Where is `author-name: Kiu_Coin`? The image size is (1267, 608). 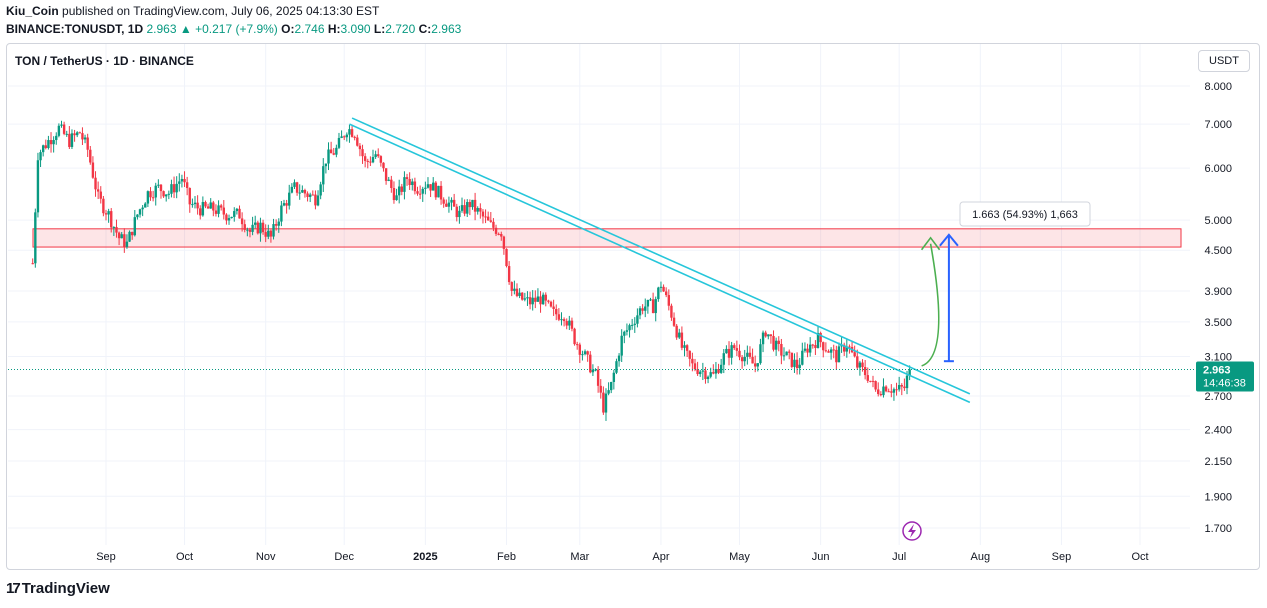 author-name: Kiu_Coin is located at coordinates (32, 11).